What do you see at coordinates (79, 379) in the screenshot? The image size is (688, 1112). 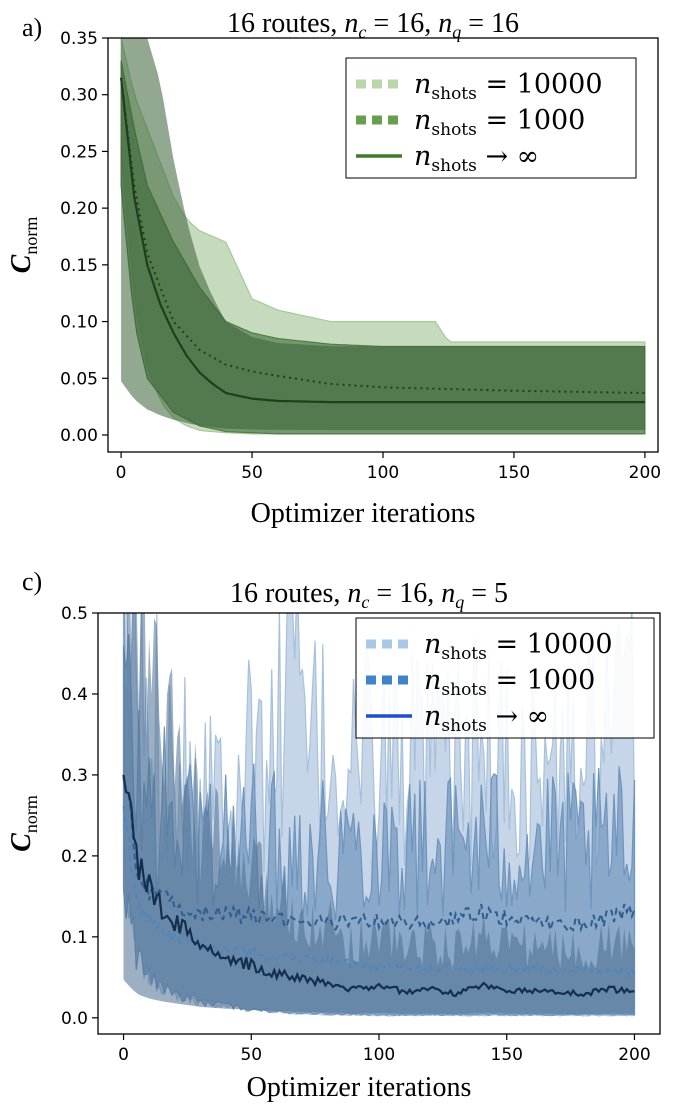 I see `y-tick-label: 0.05` at bounding box center [79, 379].